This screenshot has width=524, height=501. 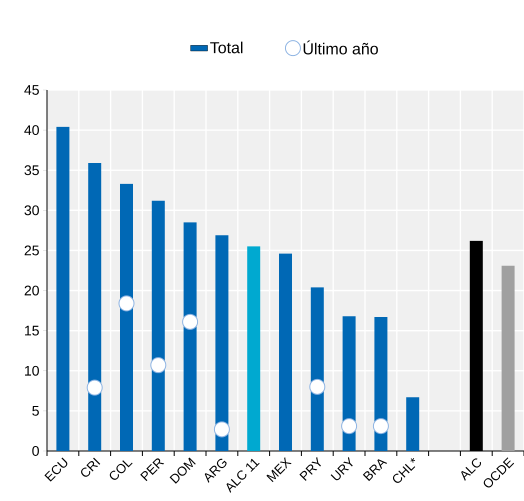 What do you see at coordinates (31, 250) in the screenshot?
I see `y-tick-label: 25` at bounding box center [31, 250].